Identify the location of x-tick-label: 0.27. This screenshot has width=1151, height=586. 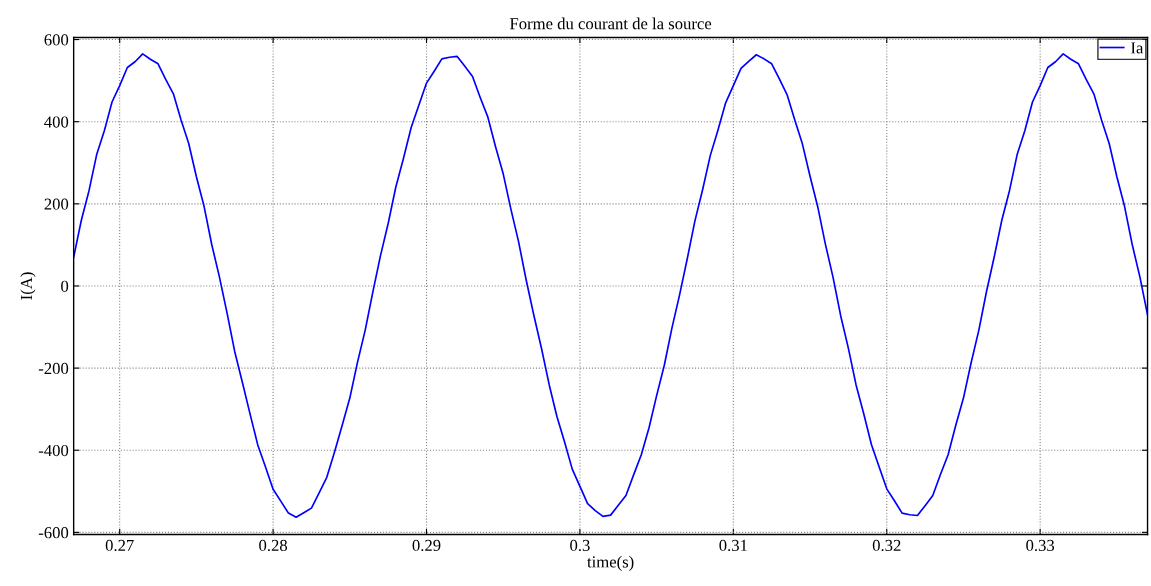
(119, 545).